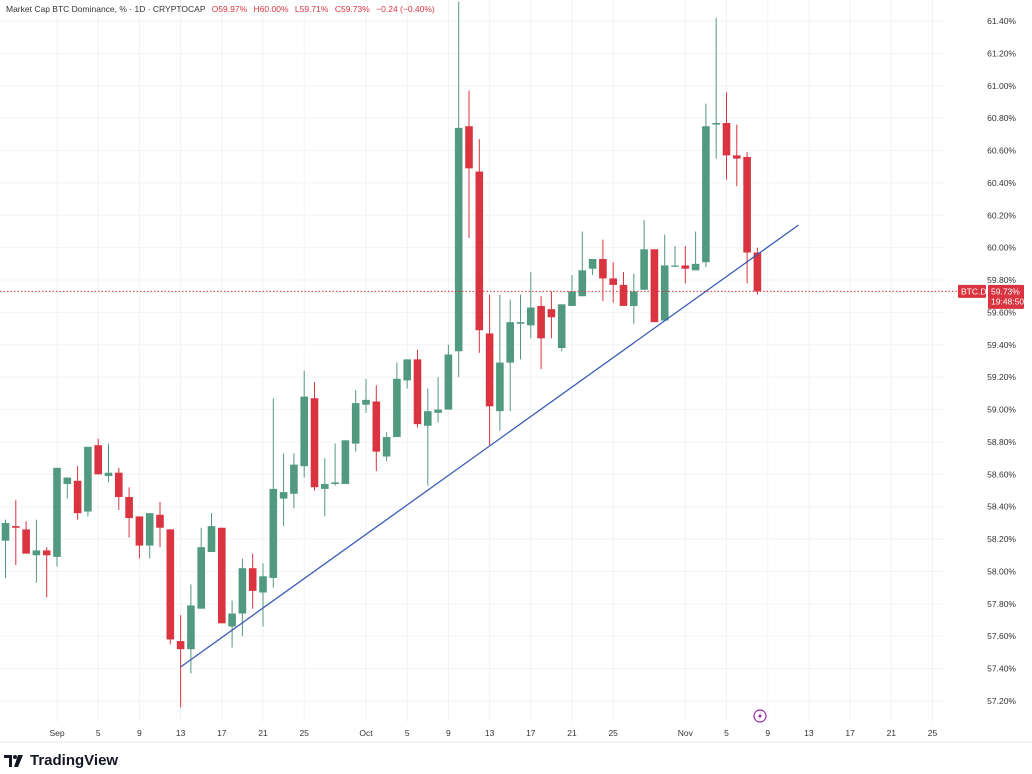 The image size is (1032, 774). I want to click on y-tick-label: 61.40%, so click(1001, 21).